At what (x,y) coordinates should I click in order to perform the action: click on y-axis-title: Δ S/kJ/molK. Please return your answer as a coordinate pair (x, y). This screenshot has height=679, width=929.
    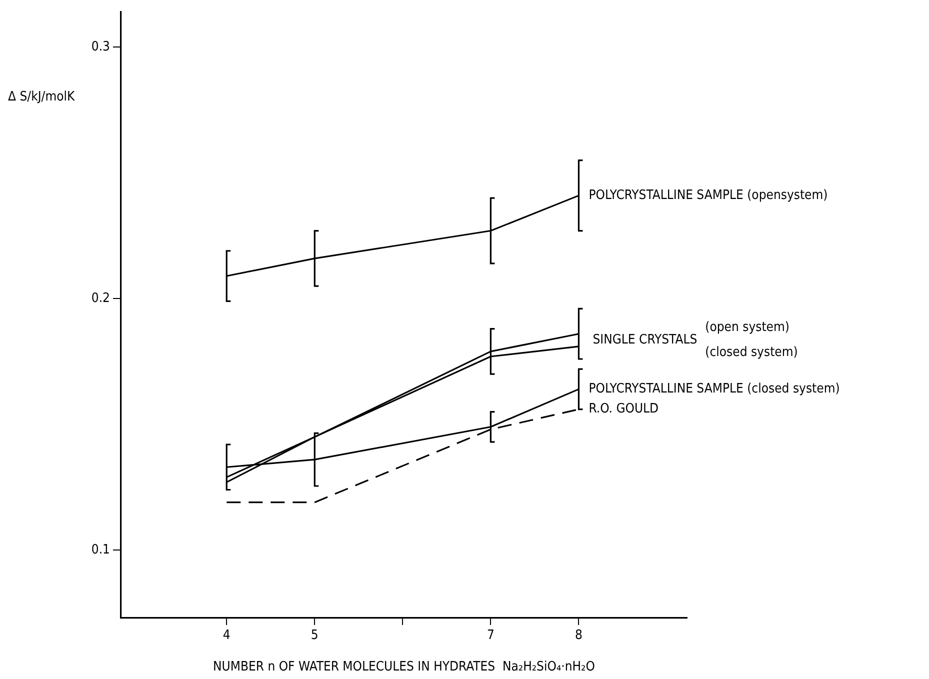
    Looking at the image, I should click on (42, 97).